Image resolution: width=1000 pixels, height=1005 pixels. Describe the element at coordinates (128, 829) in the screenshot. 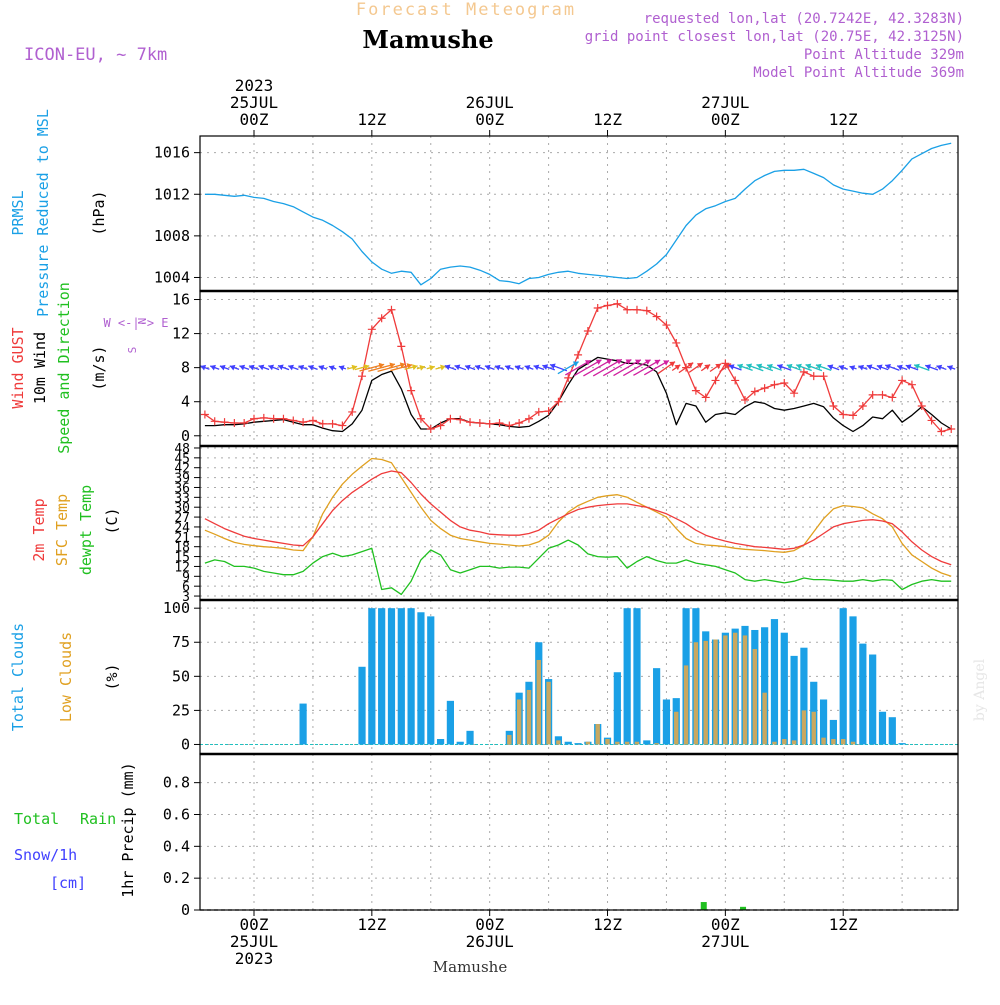

I see `precip-axis-label: 1hr Precip (mm)` at that location.